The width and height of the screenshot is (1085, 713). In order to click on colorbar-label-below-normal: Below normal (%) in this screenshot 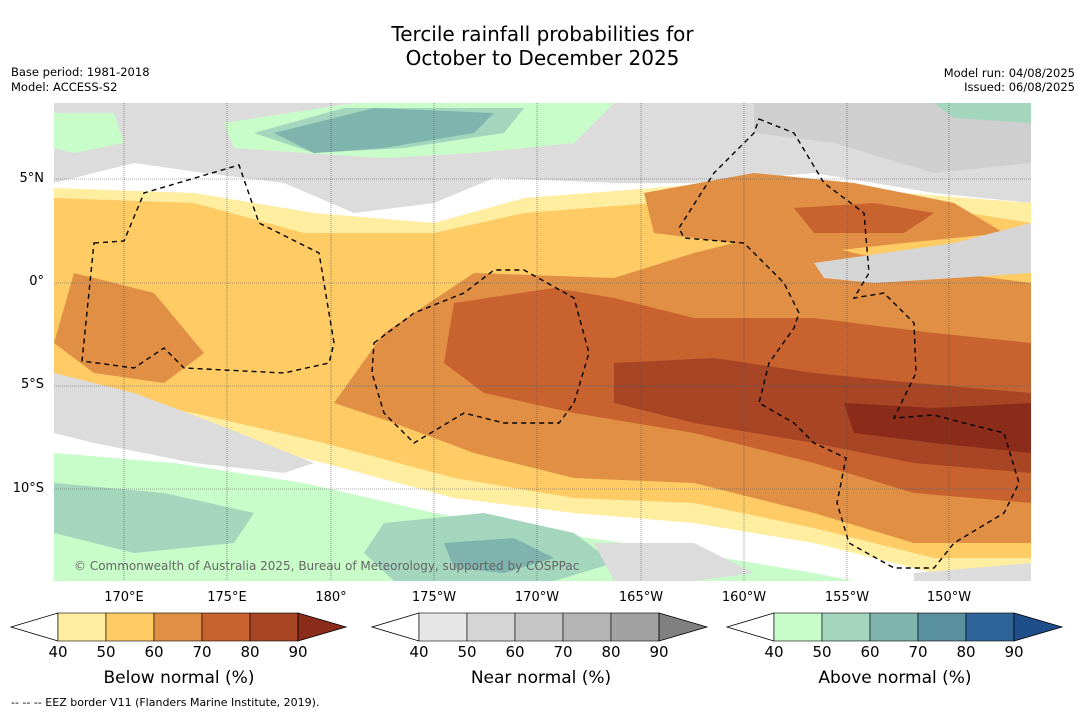, I will do `click(179, 678)`.